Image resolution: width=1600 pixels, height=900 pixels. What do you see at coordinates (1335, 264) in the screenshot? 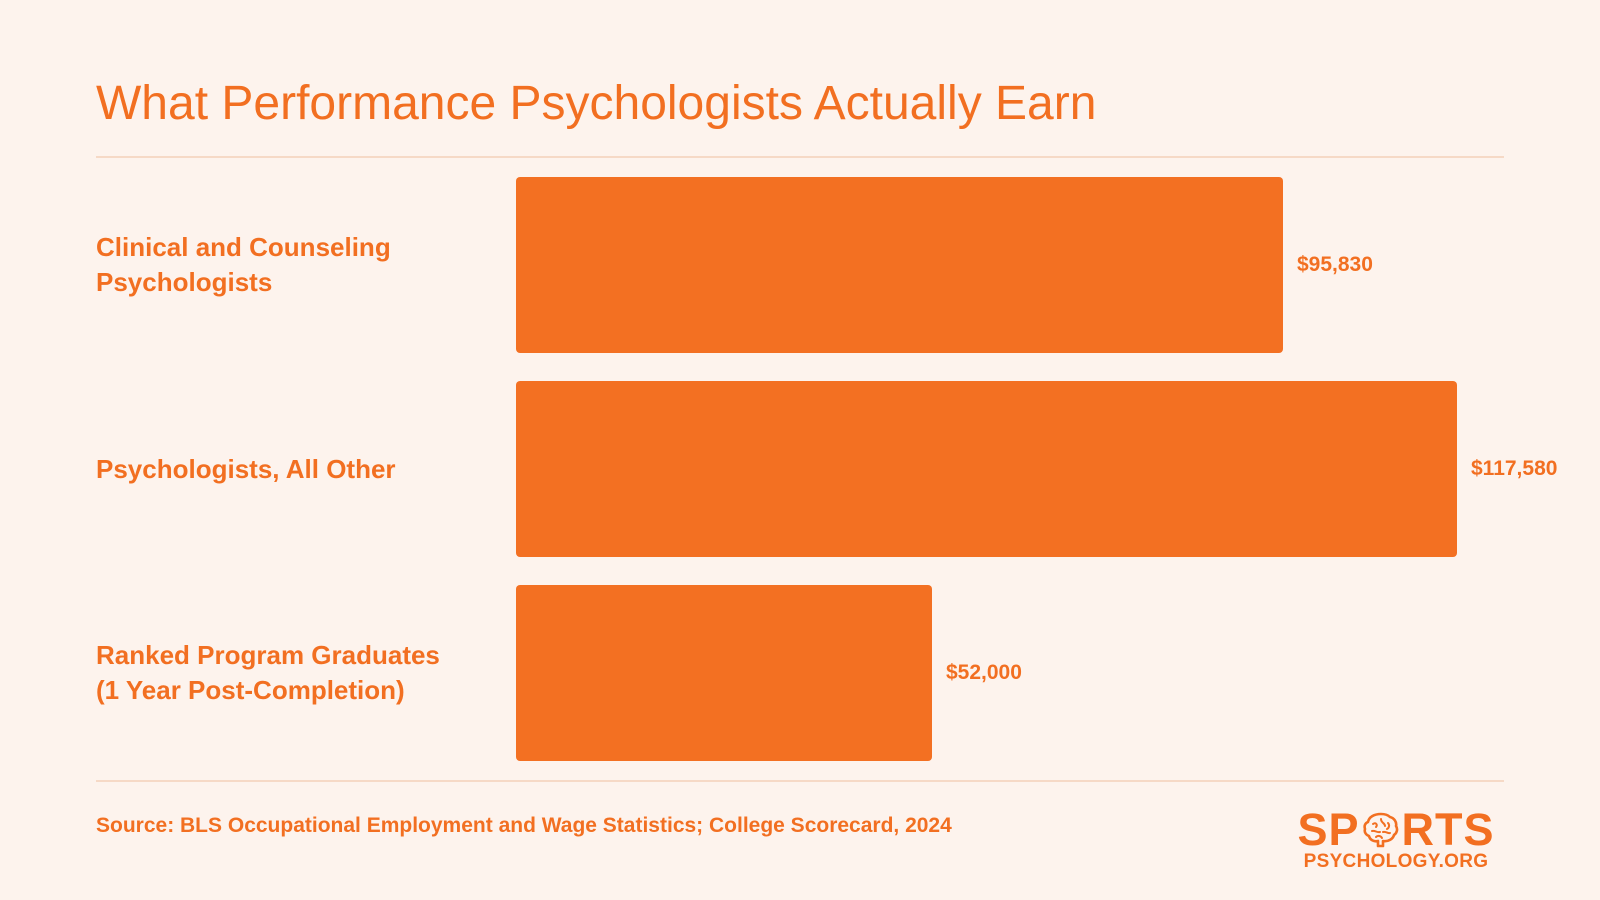
I see `value-label: $95,830` at bounding box center [1335, 264].